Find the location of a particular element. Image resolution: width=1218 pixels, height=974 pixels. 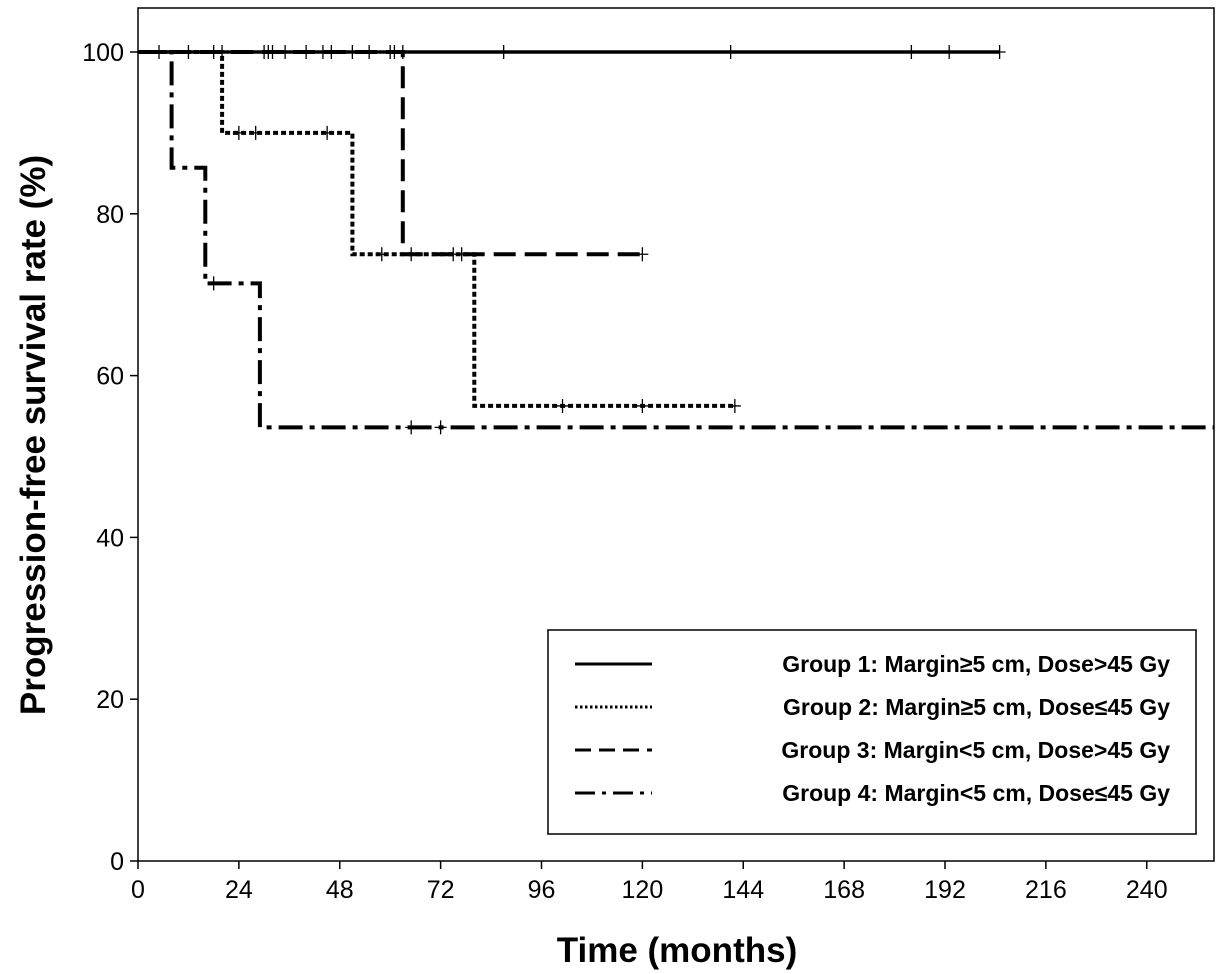

legend-label-group-4: Group 4: Margin<5 cm, Dose≤45 Gy is located at coordinates (976, 793).